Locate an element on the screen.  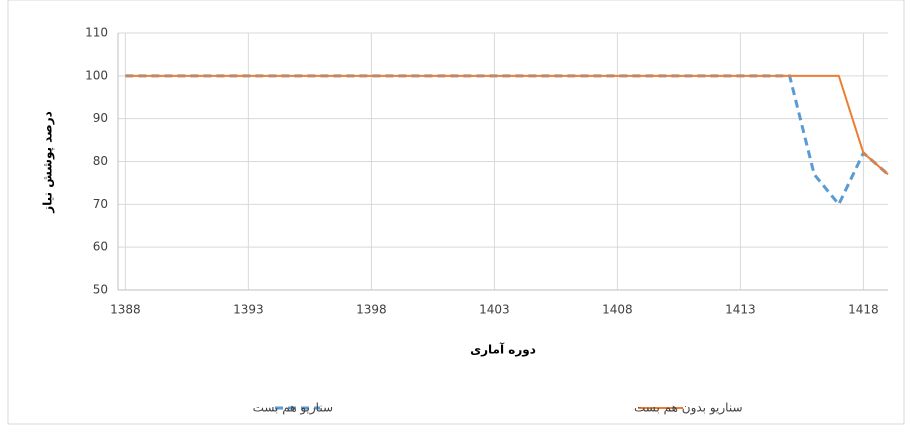
x-tick-label: 1388 is located at coordinates (125, 310).